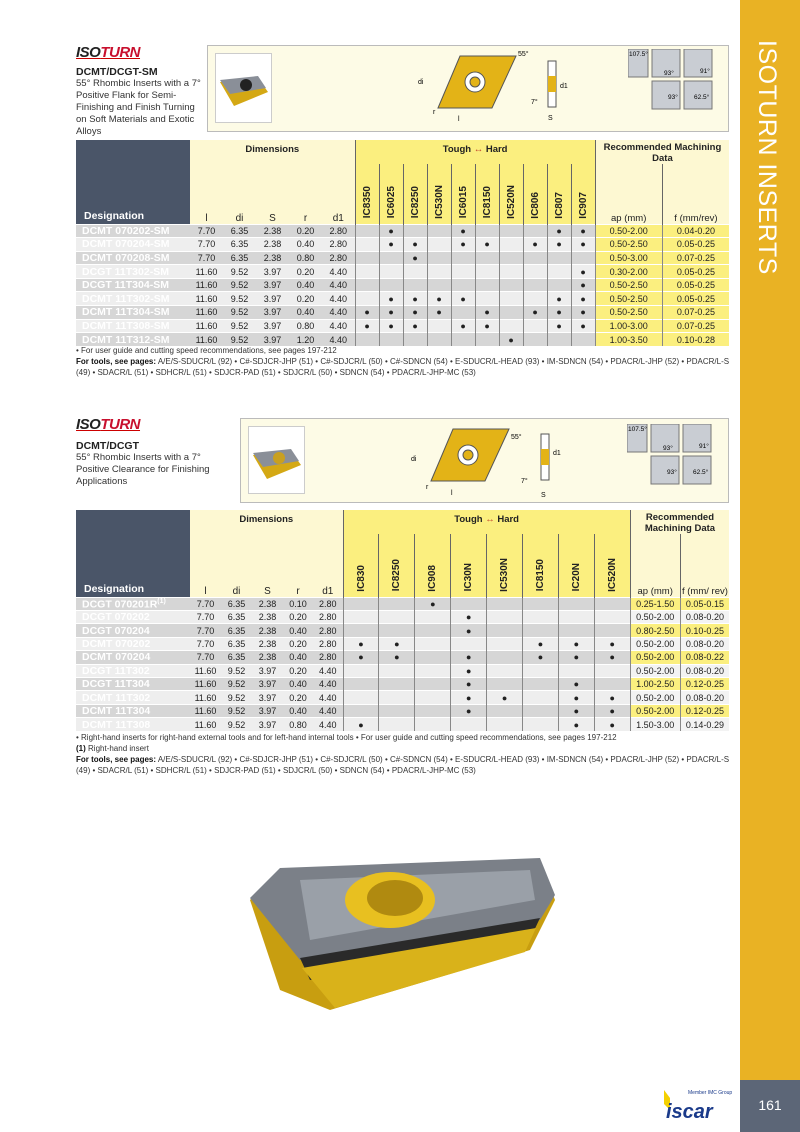 Image resolution: width=800 pixels, height=1132 pixels. What do you see at coordinates (457, 149) in the screenshot?
I see `tough-label: Tough` at bounding box center [457, 149].